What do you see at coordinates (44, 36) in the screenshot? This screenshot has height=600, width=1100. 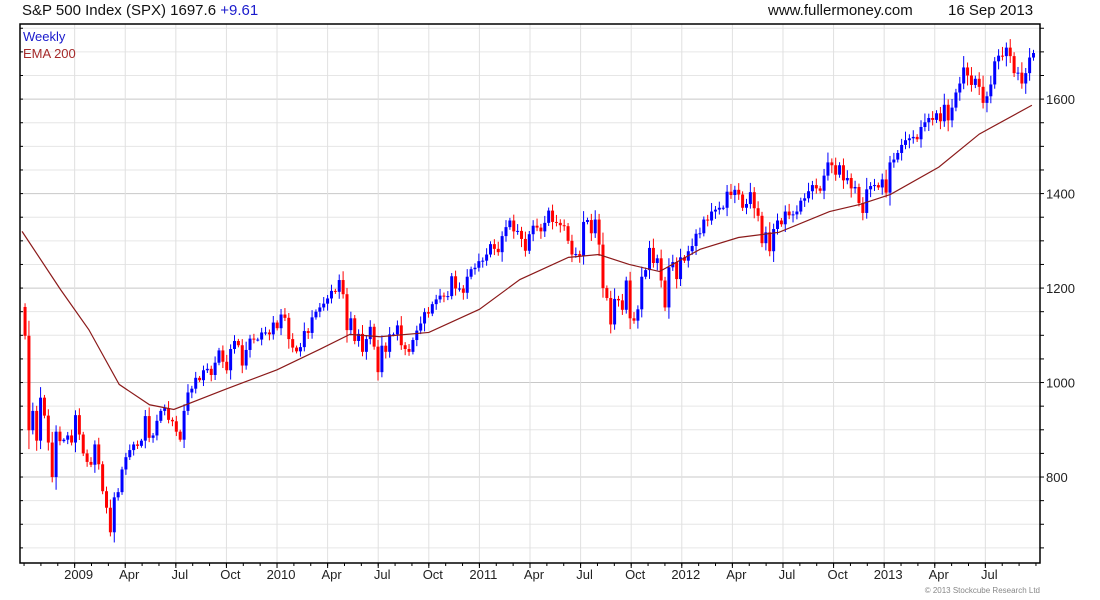 I see `legend-weekly: Weekly` at bounding box center [44, 36].